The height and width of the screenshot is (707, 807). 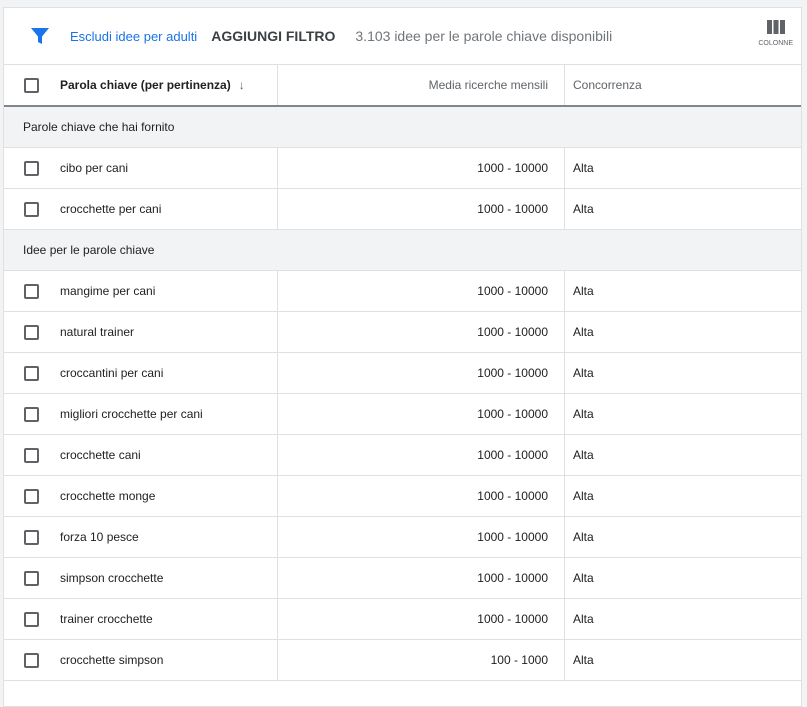 I want to click on table-row: forza 10 pesce 1000 - 10000 Alta, so click(x=402, y=537).